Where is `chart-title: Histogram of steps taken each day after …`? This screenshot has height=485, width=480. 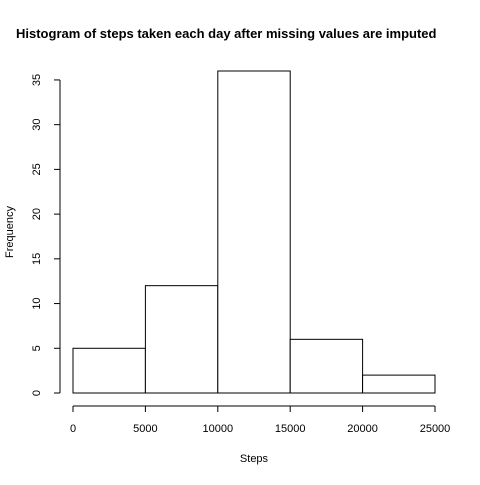 chart-title: Histogram of steps taken each day after … is located at coordinates (226, 33).